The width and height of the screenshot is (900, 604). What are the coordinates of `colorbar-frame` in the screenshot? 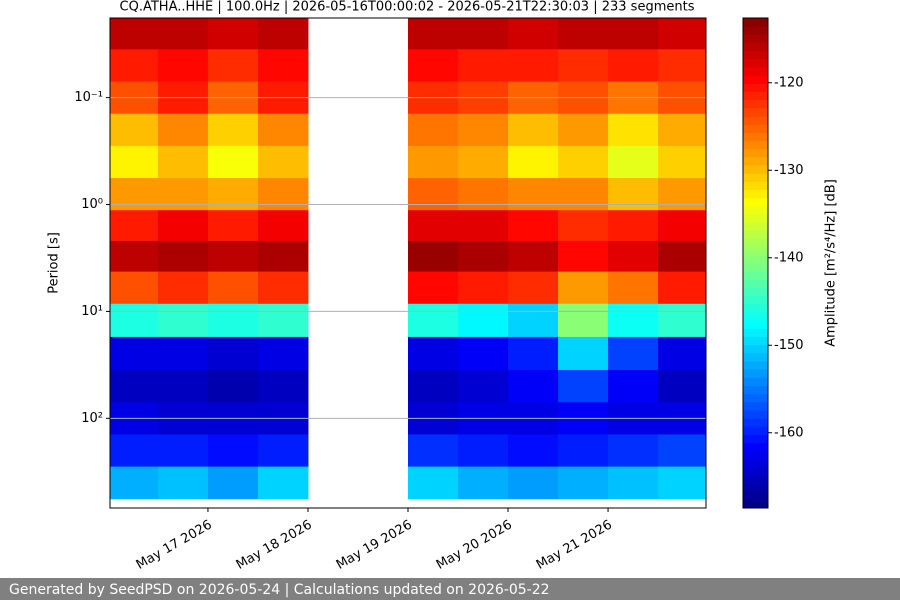 It's located at (755, 263).